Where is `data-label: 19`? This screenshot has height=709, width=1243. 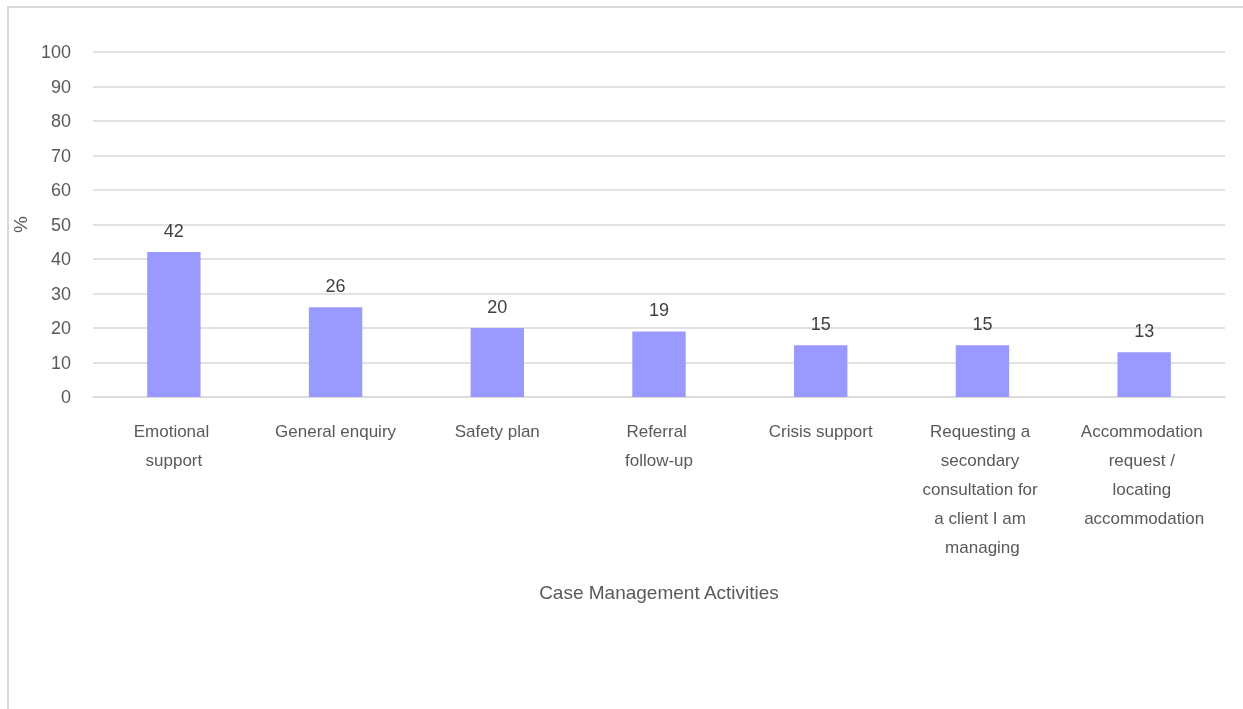 data-label: 19 is located at coordinates (659, 310).